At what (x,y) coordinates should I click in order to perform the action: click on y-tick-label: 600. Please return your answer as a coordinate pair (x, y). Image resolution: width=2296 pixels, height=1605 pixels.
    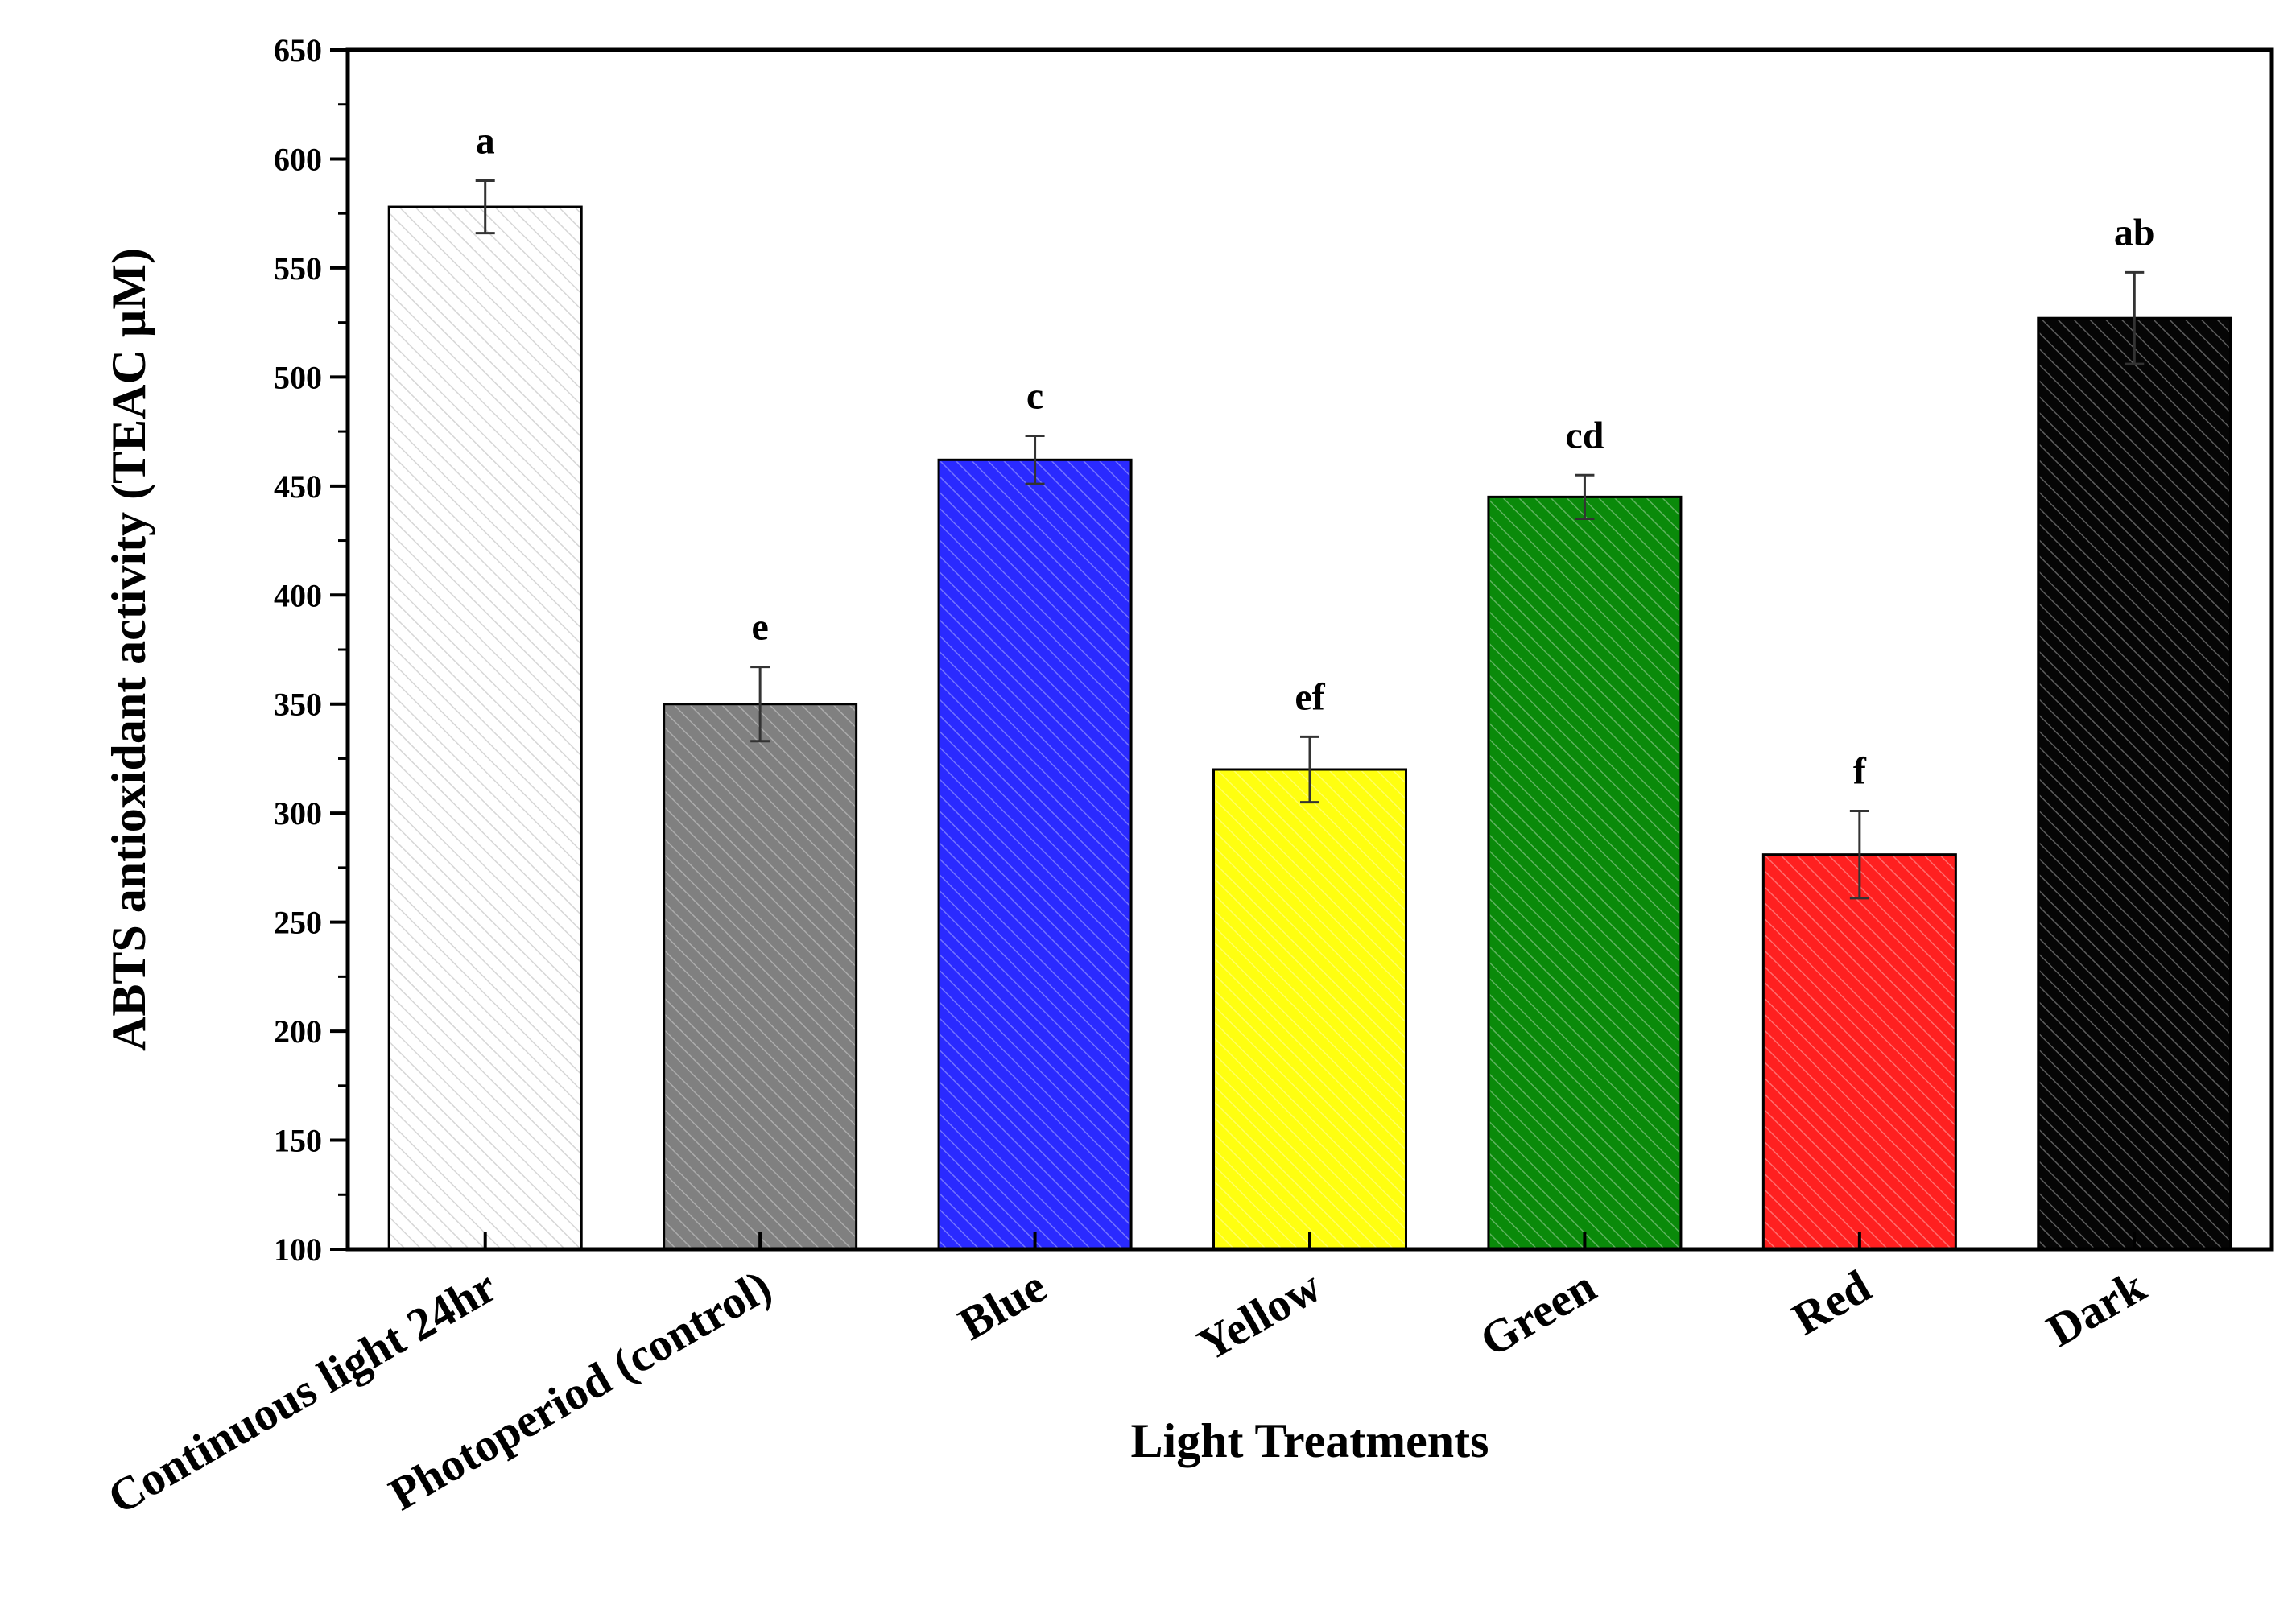
    Looking at the image, I should click on (298, 159).